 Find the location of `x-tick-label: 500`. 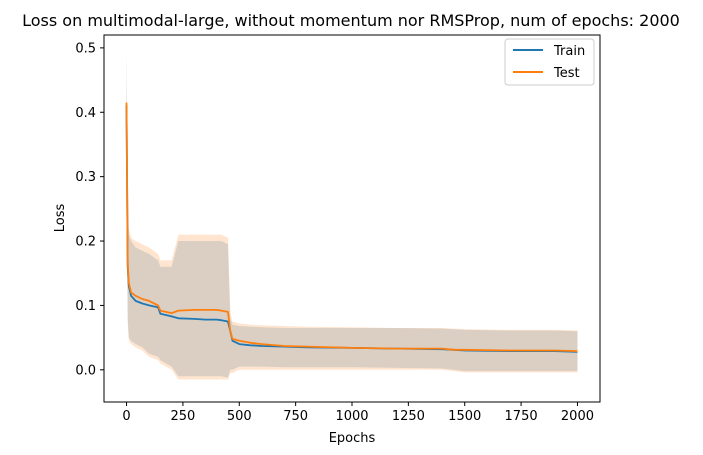

x-tick-label: 500 is located at coordinates (239, 416).